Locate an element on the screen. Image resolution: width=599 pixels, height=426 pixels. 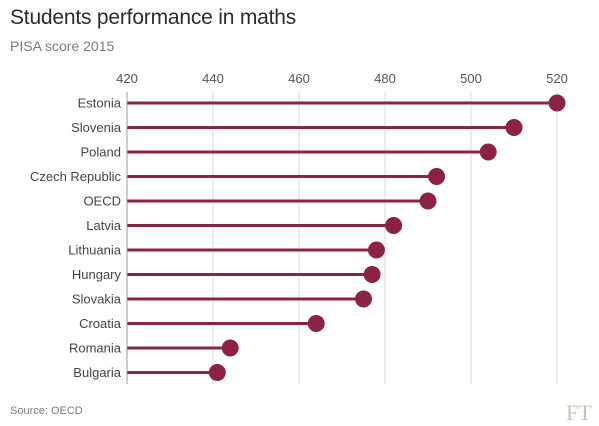
chart-subtitle: PISA score 2015 is located at coordinates (62, 46).